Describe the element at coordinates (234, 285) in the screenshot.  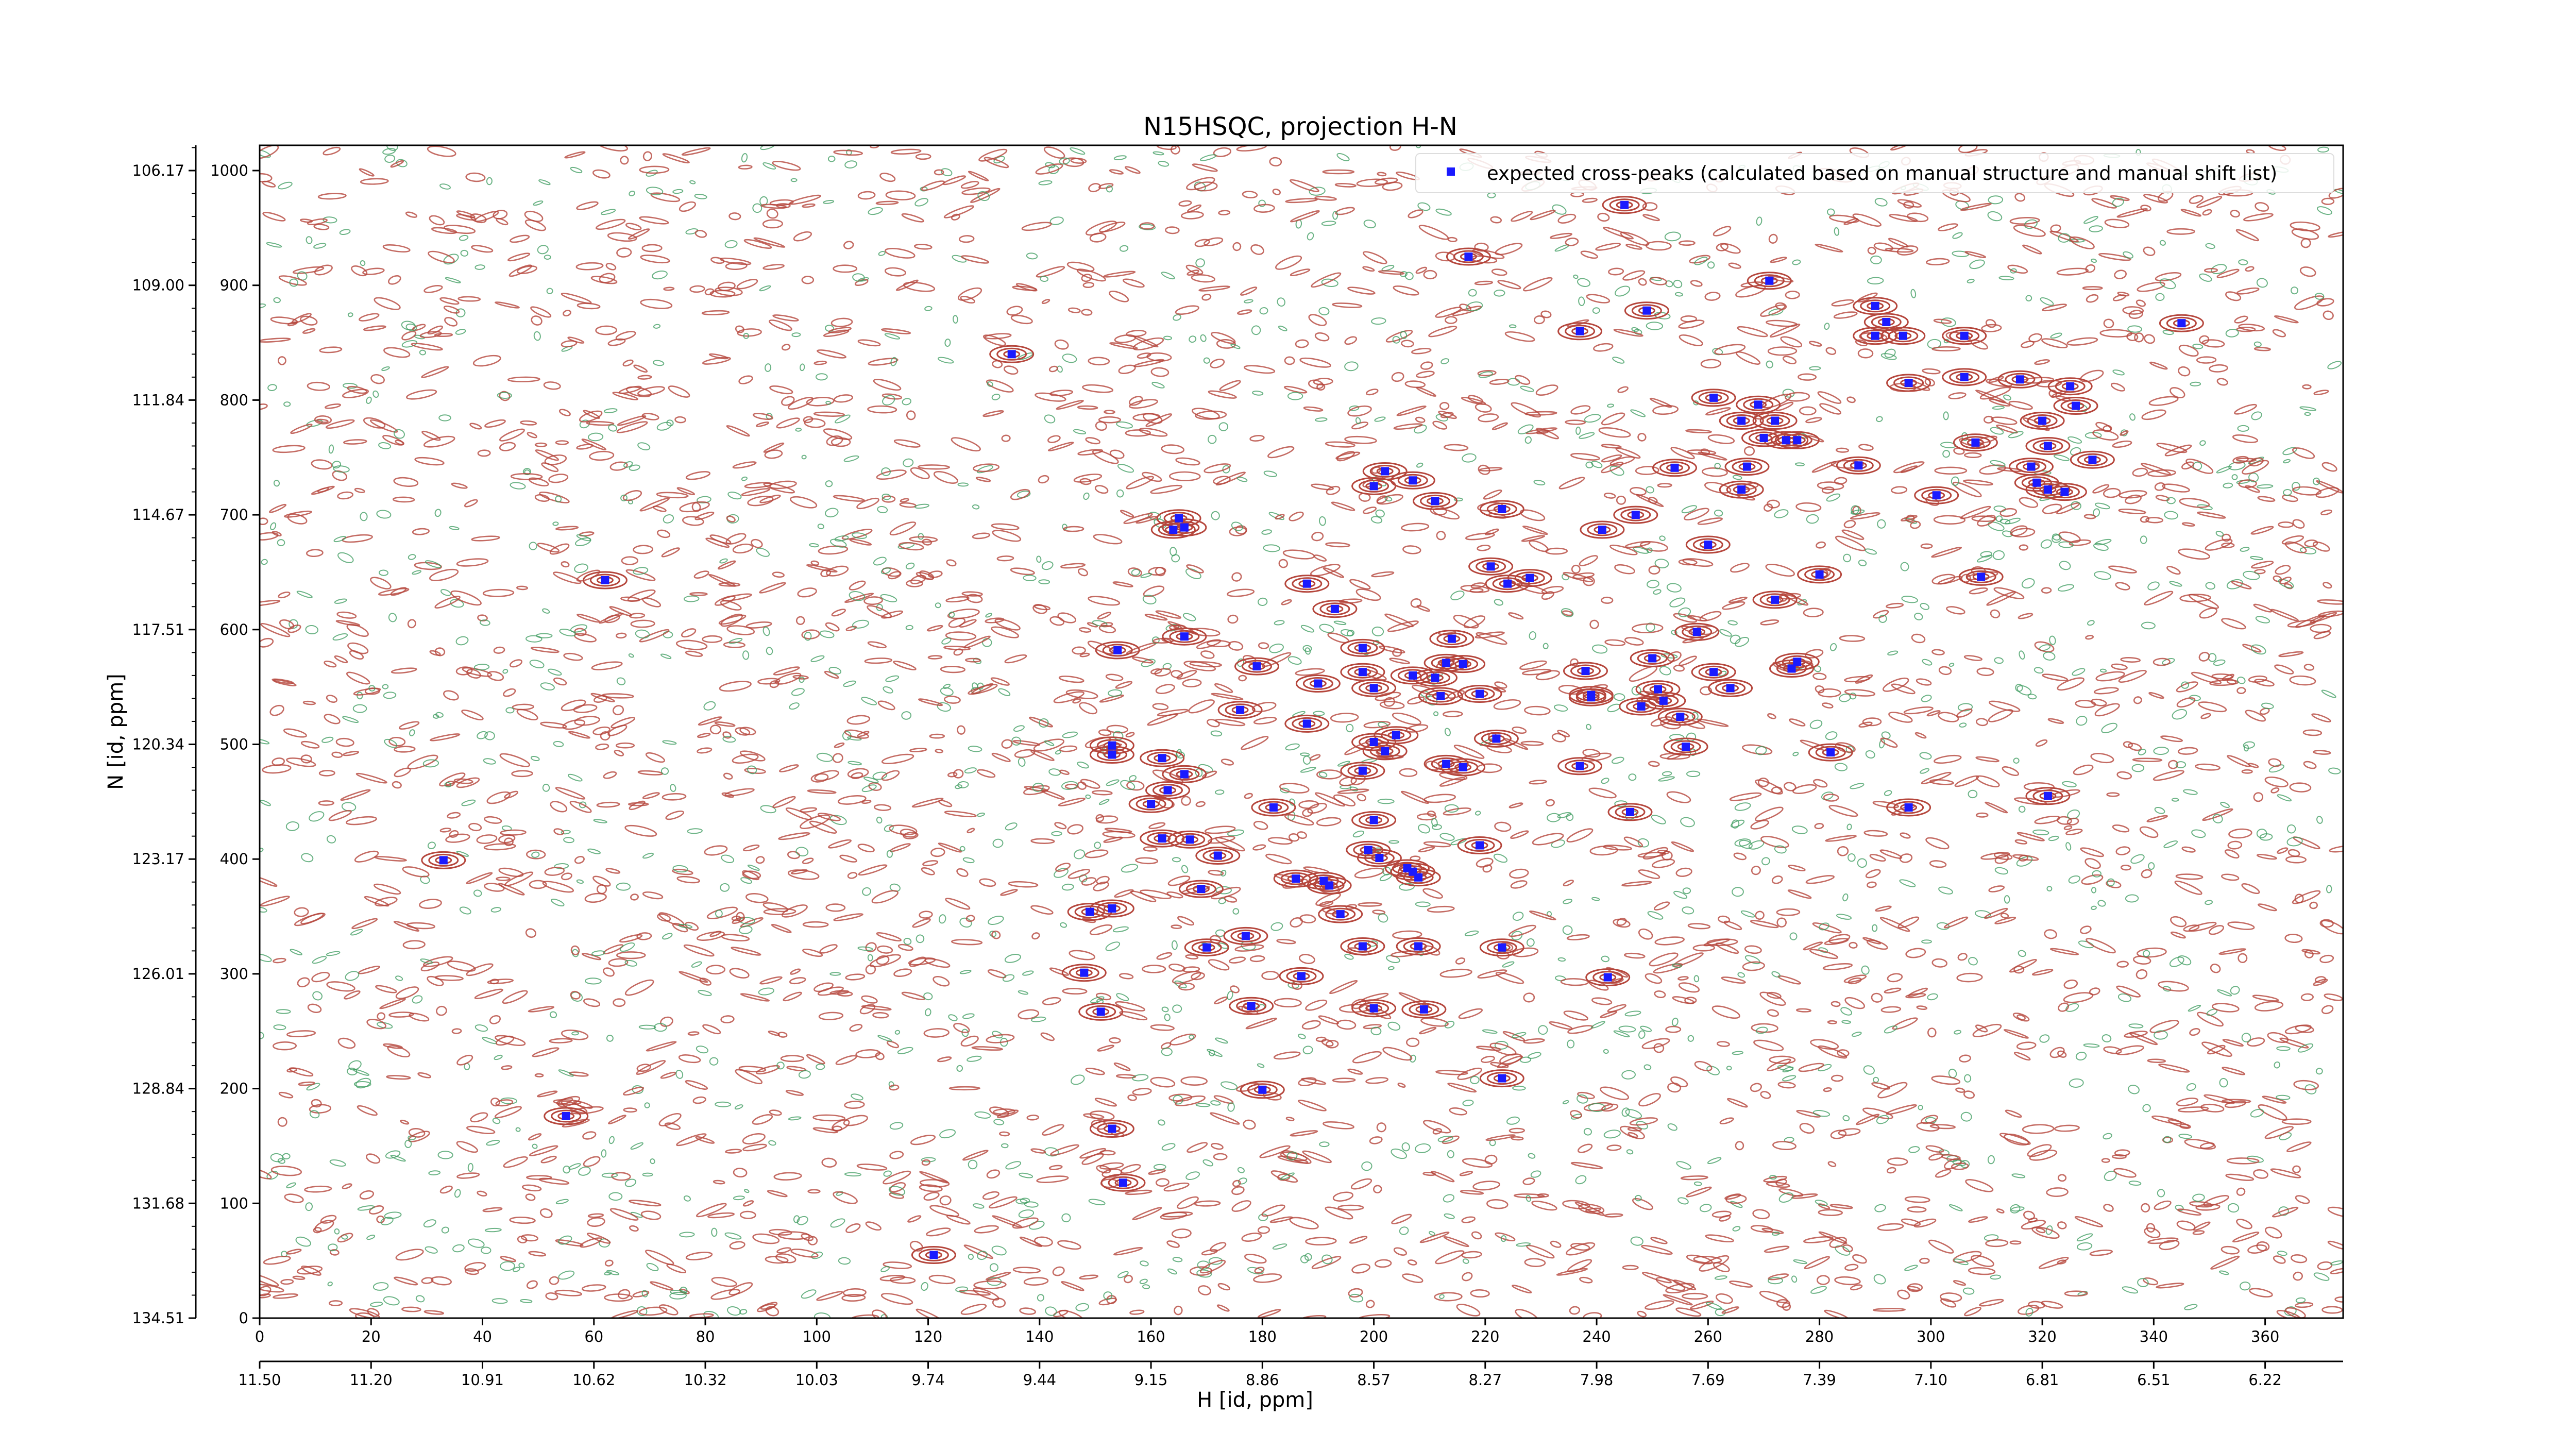
I see `y-index-tick-label: 900` at that location.